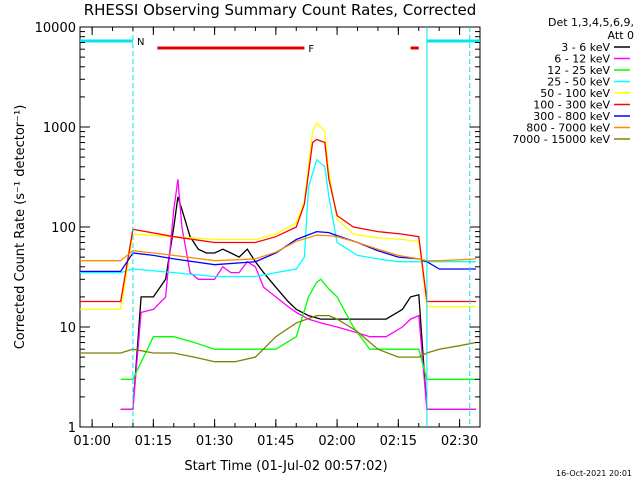 The height and width of the screenshot is (480, 640). I want to click on legend-label-7: 800 - 7000 keV, so click(568, 128).